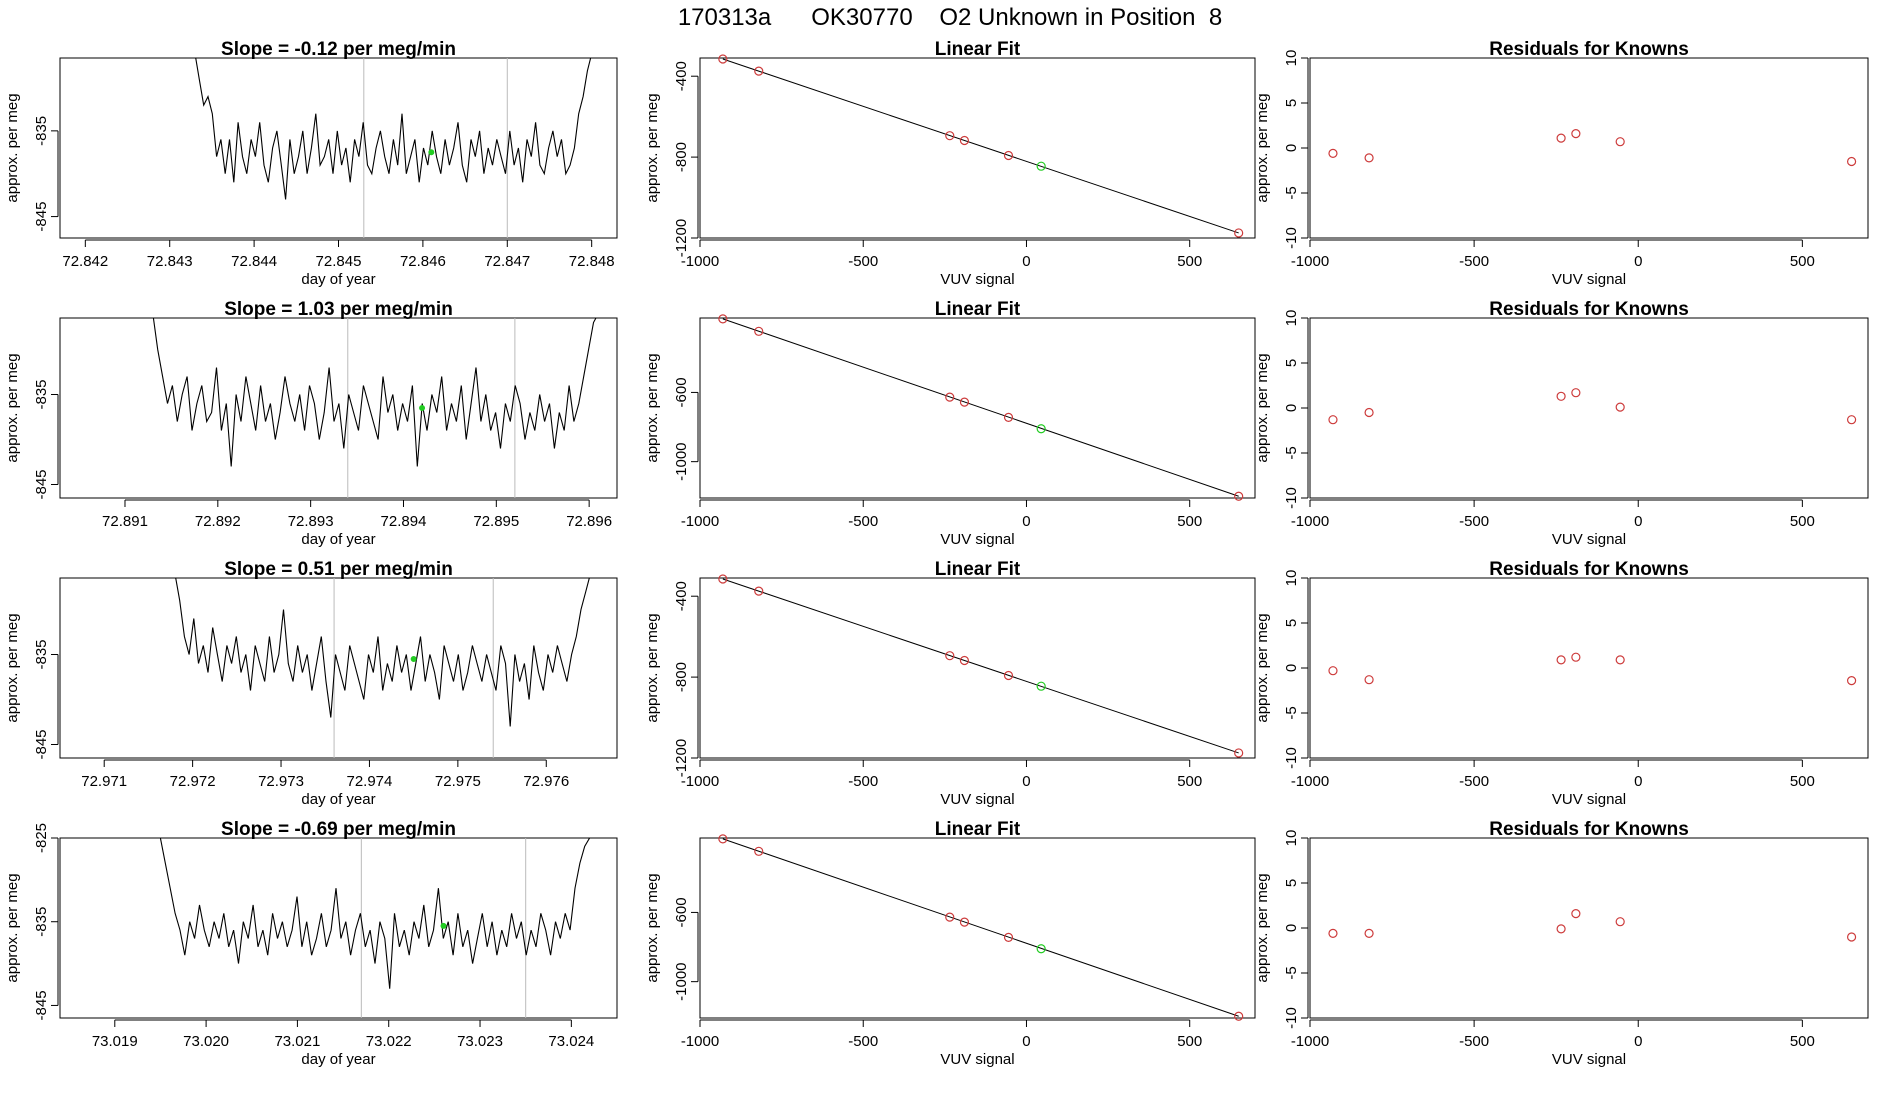 This screenshot has width=1900, height=1100. Describe the element at coordinates (404, 521) in the screenshot. I see `r2-drift-x-tick-label: 72.894` at that location.